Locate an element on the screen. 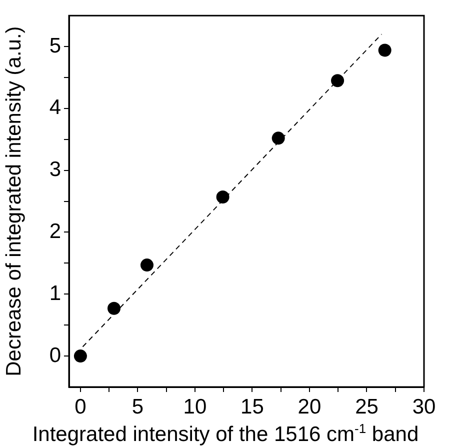 This screenshot has width=451, height=446. y-tick-label: 1 is located at coordinates (55, 293).